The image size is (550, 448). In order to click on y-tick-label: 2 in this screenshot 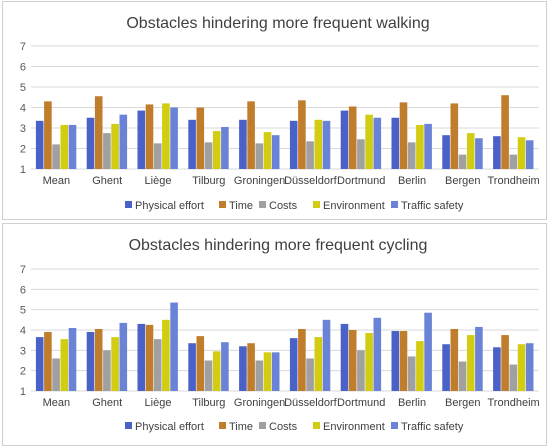, I will do `click(23, 372)`.